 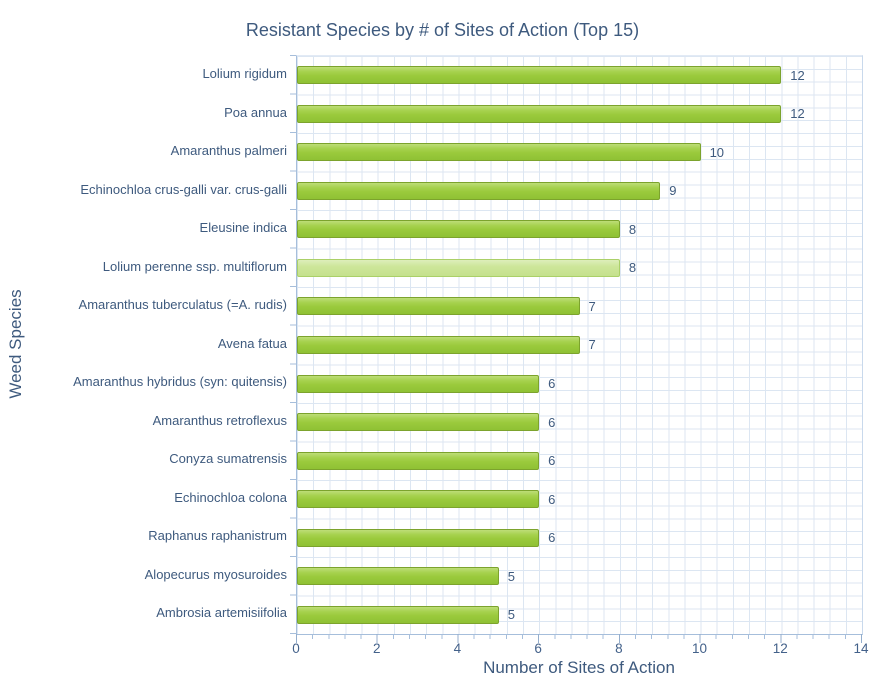 I want to click on category-label: Lolium rigidum, so click(x=244, y=73).